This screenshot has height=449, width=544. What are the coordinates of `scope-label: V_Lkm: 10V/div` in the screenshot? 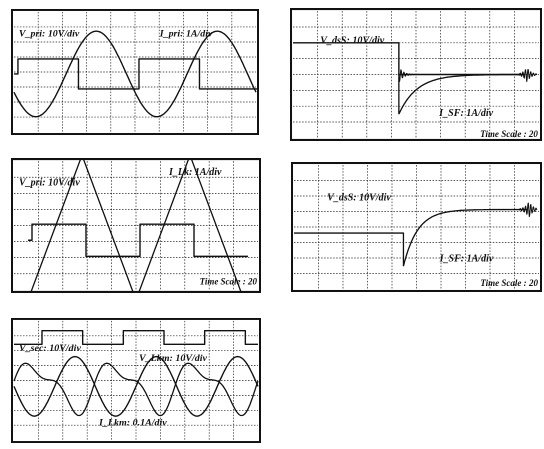 It's located at (173, 358).